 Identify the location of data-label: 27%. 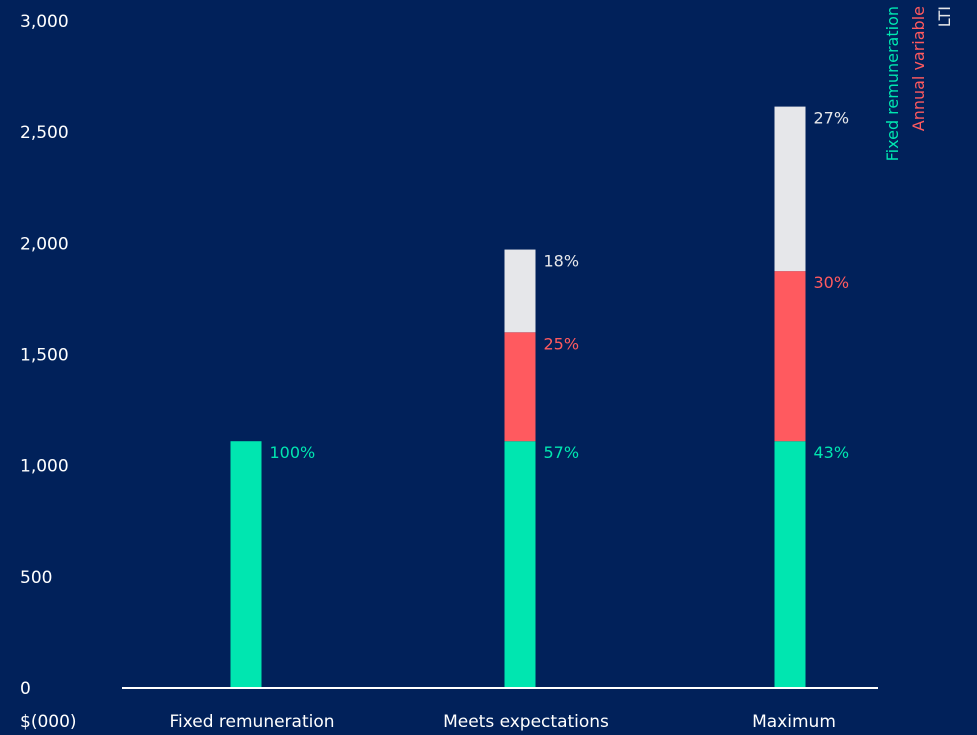
(832, 118).